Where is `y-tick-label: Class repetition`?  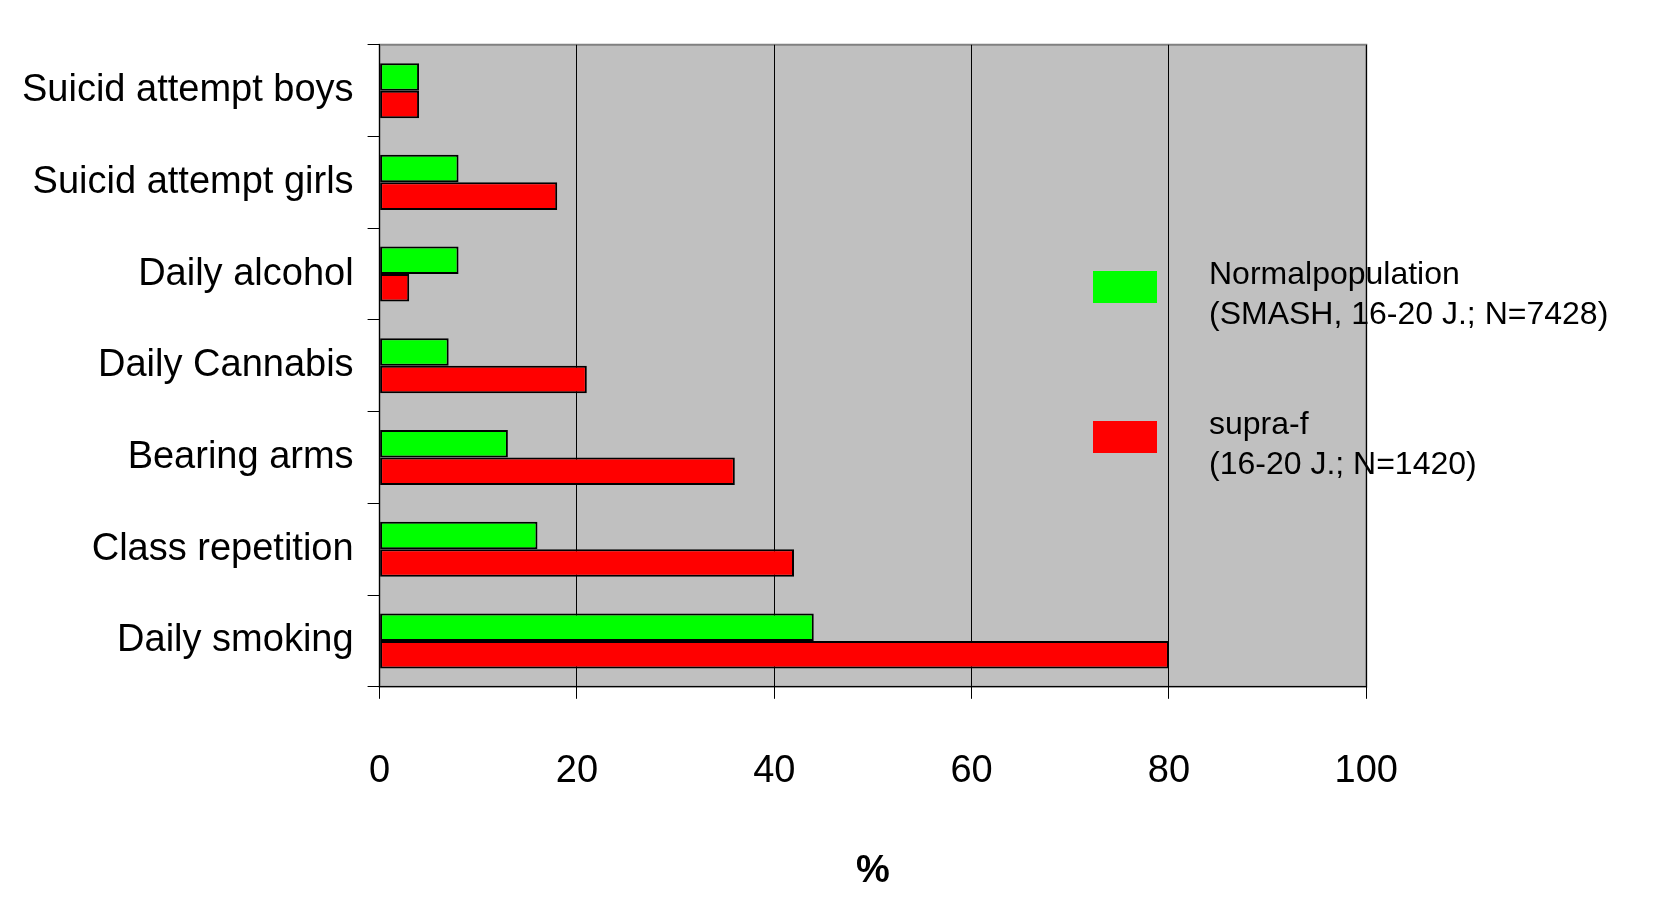
y-tick-label: Class repetition is located at coordinates (222, 546).